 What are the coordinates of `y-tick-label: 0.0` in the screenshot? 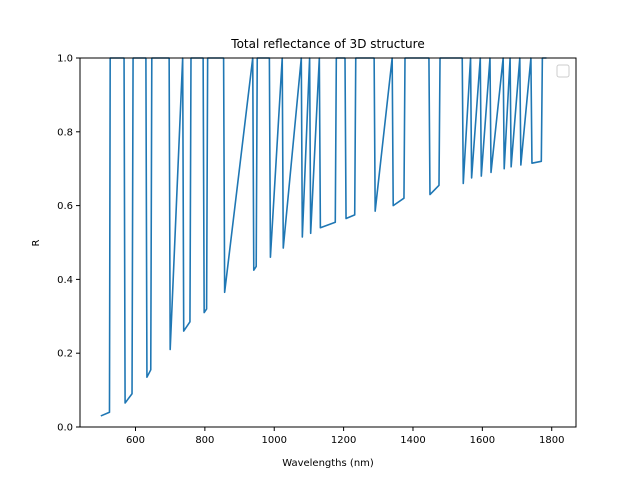 It's located at (65, 428).